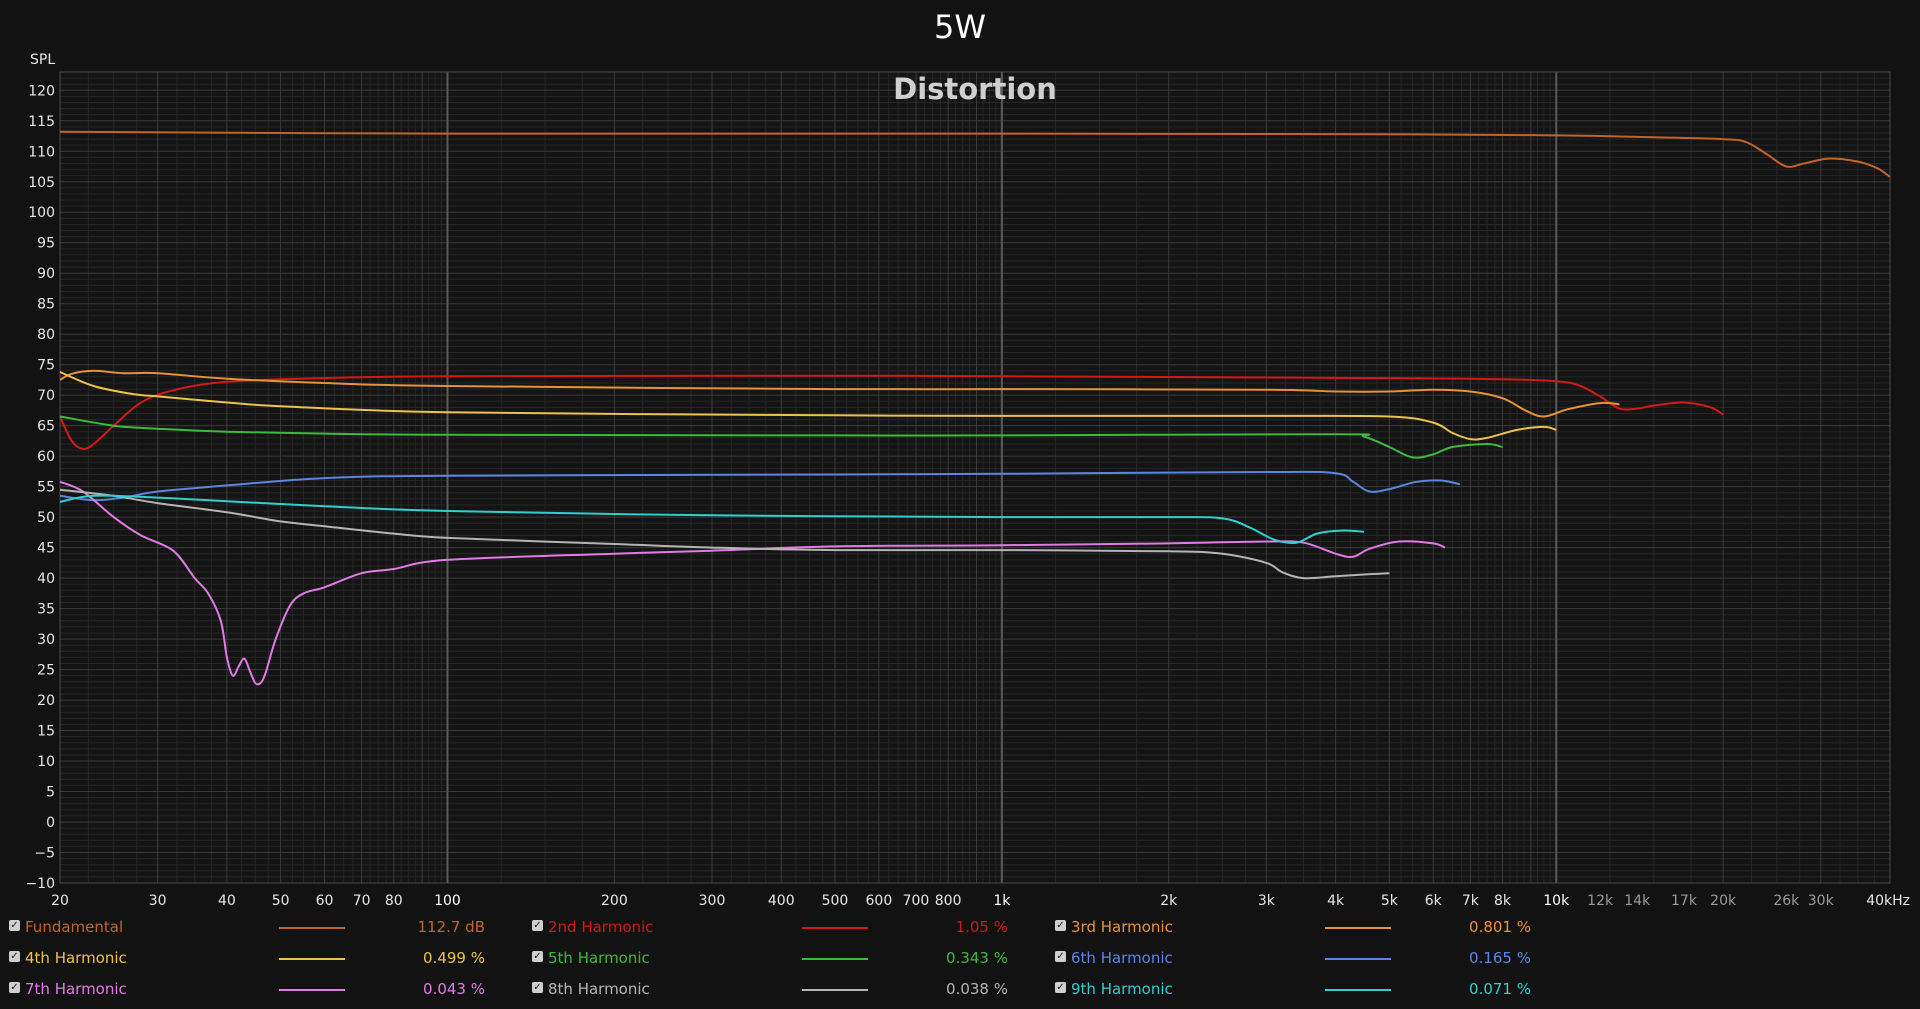 This screenshot has height=1009, width=1920. Describe the element at coordinates (50, 823) in the screenshot. I see `y-tick-label: 0` at that location.